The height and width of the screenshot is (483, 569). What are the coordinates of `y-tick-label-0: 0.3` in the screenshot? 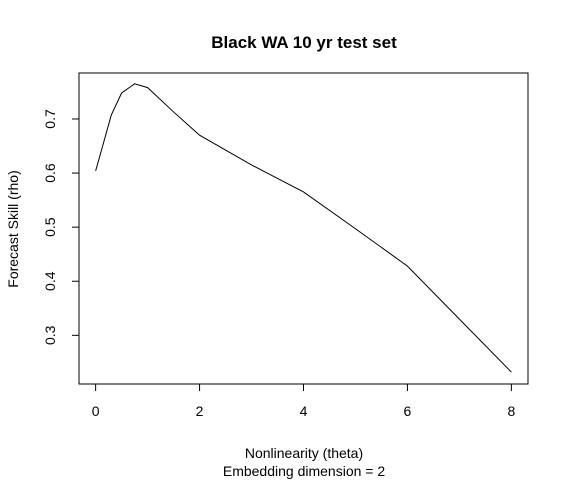 It's located at (50, 335).